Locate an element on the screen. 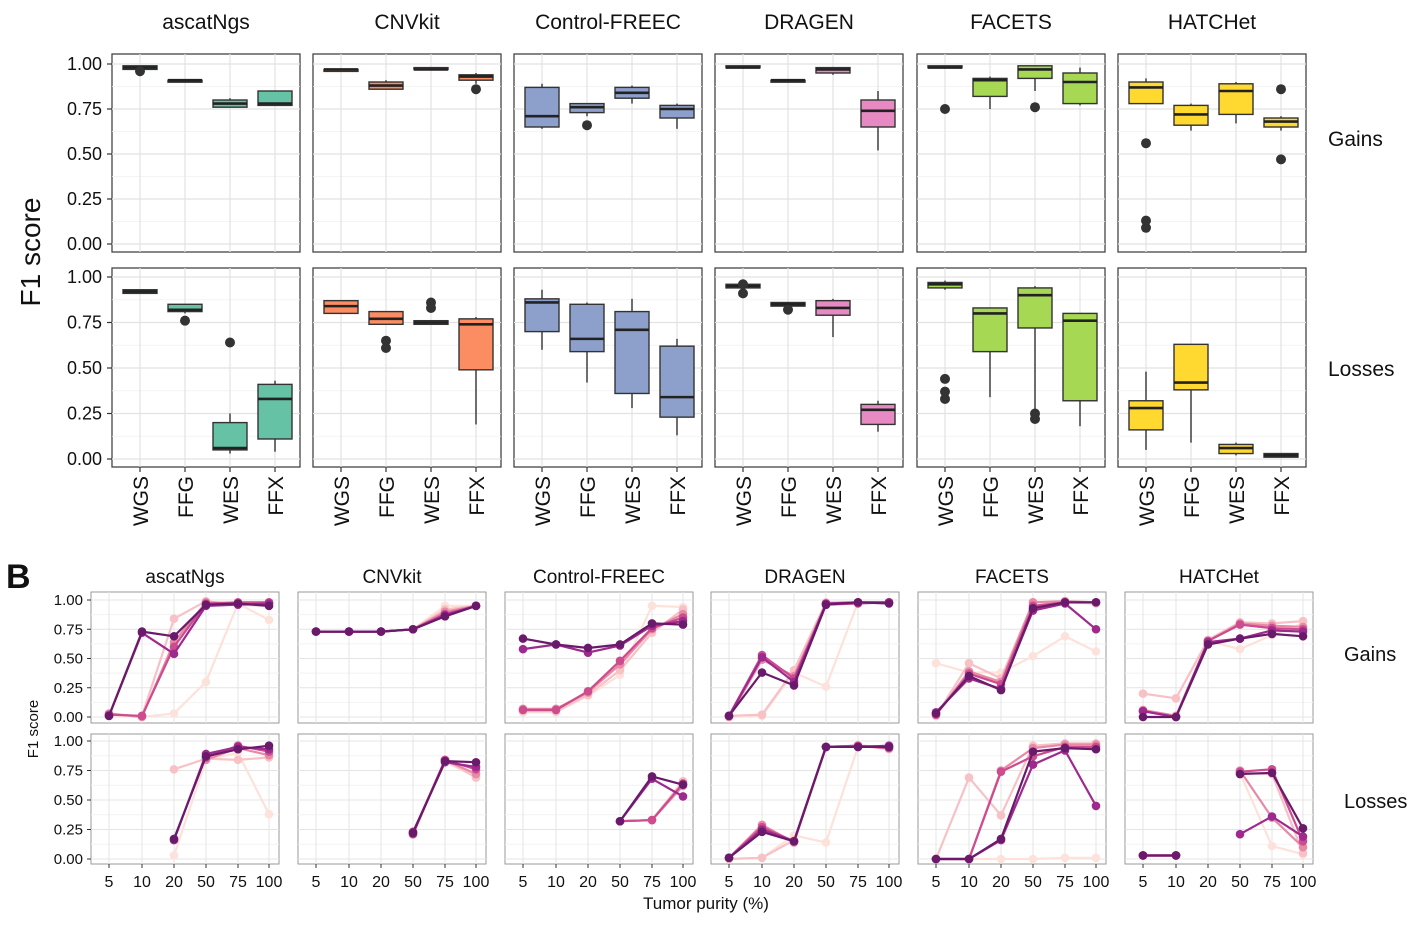 Image resolution: width=1418 pixels, height=951 pixels. facet-title: FACETS is located at coordinates (1012, 577).